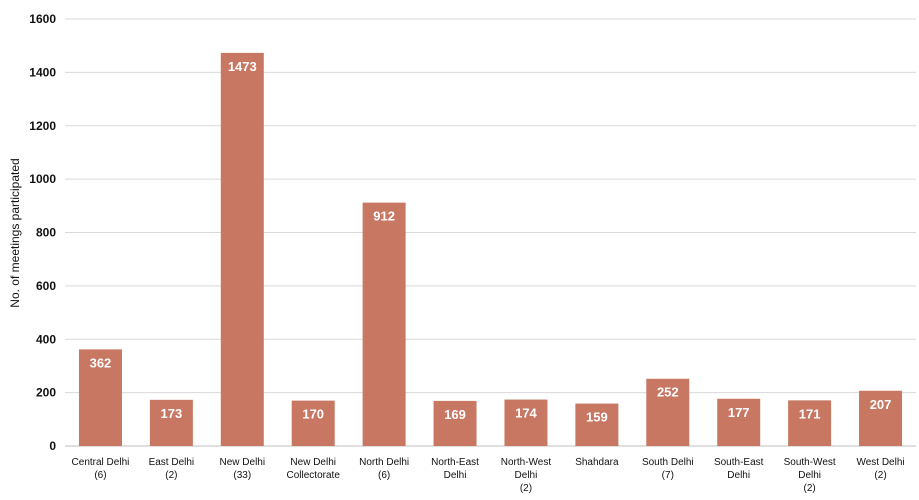 The height and width of the screenshot is (500, 919). What do you see at coordinates (46, 286) in the screenshot?
I see `y-tick-label: 600` at bounding box center [46, 286].